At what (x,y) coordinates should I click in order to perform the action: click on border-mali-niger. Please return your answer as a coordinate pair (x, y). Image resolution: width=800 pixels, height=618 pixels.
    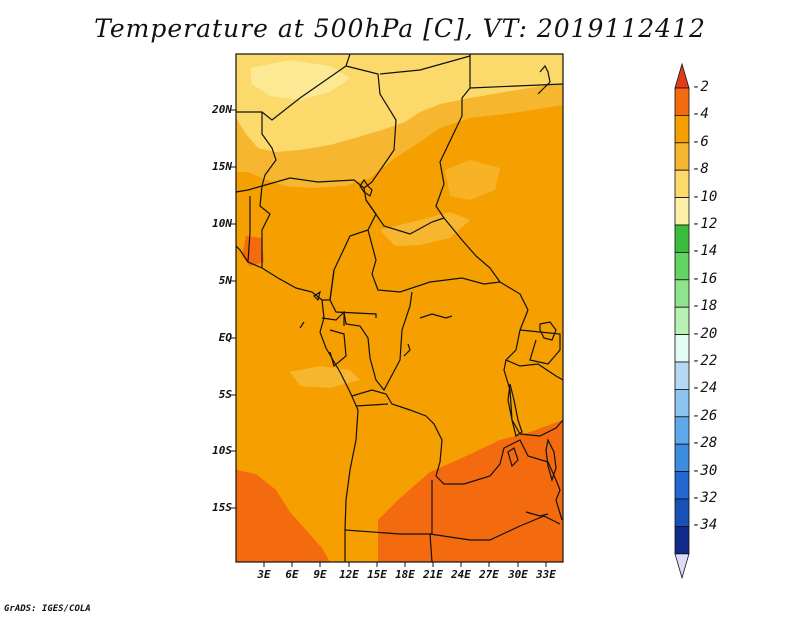
    Looking at the image, I should click on (256, 152).